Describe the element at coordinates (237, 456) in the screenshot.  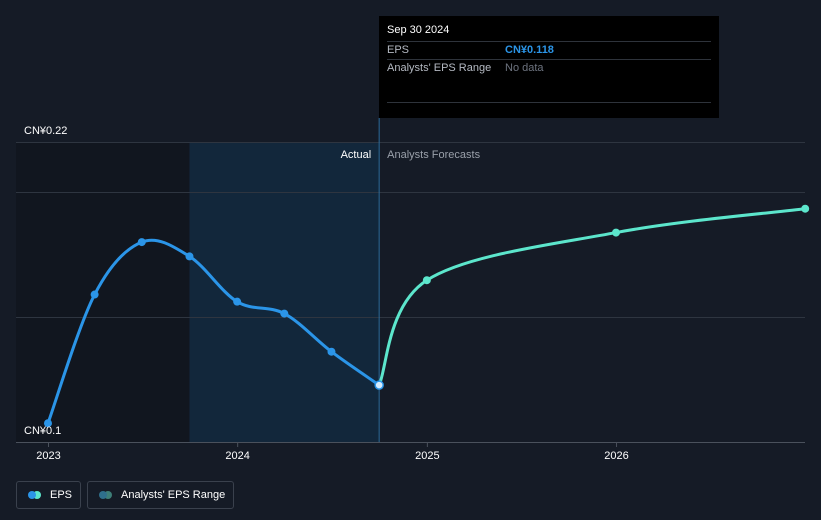
I see `x-tick-label-2024: 2024` at that location.